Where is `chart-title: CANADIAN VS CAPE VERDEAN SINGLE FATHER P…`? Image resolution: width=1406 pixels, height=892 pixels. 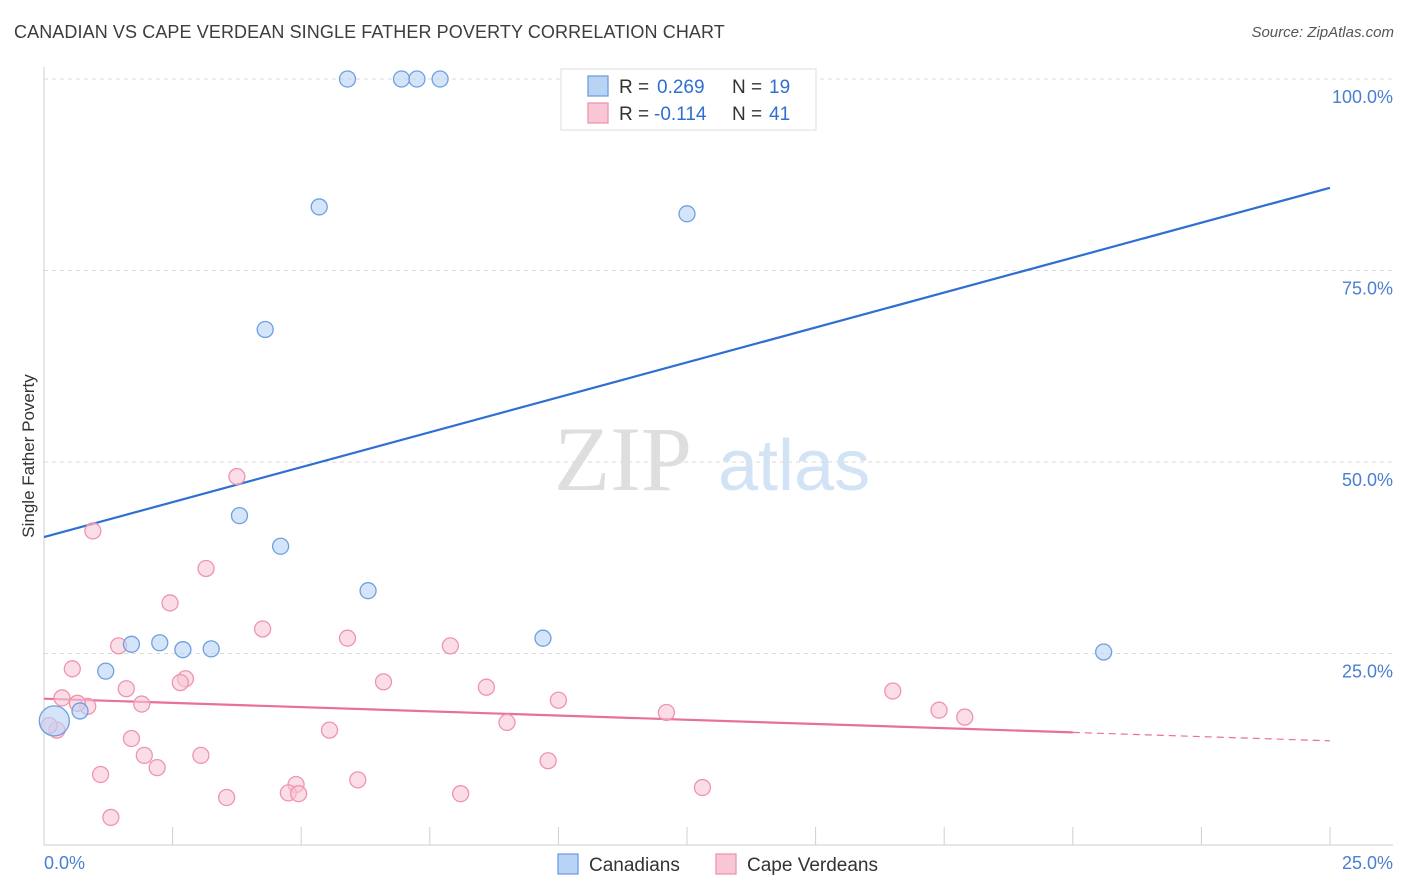
chart-title: CANADIAN VS CAPE VERDEAN SINGLE FATHER P… is located at coordinates (369, 32).